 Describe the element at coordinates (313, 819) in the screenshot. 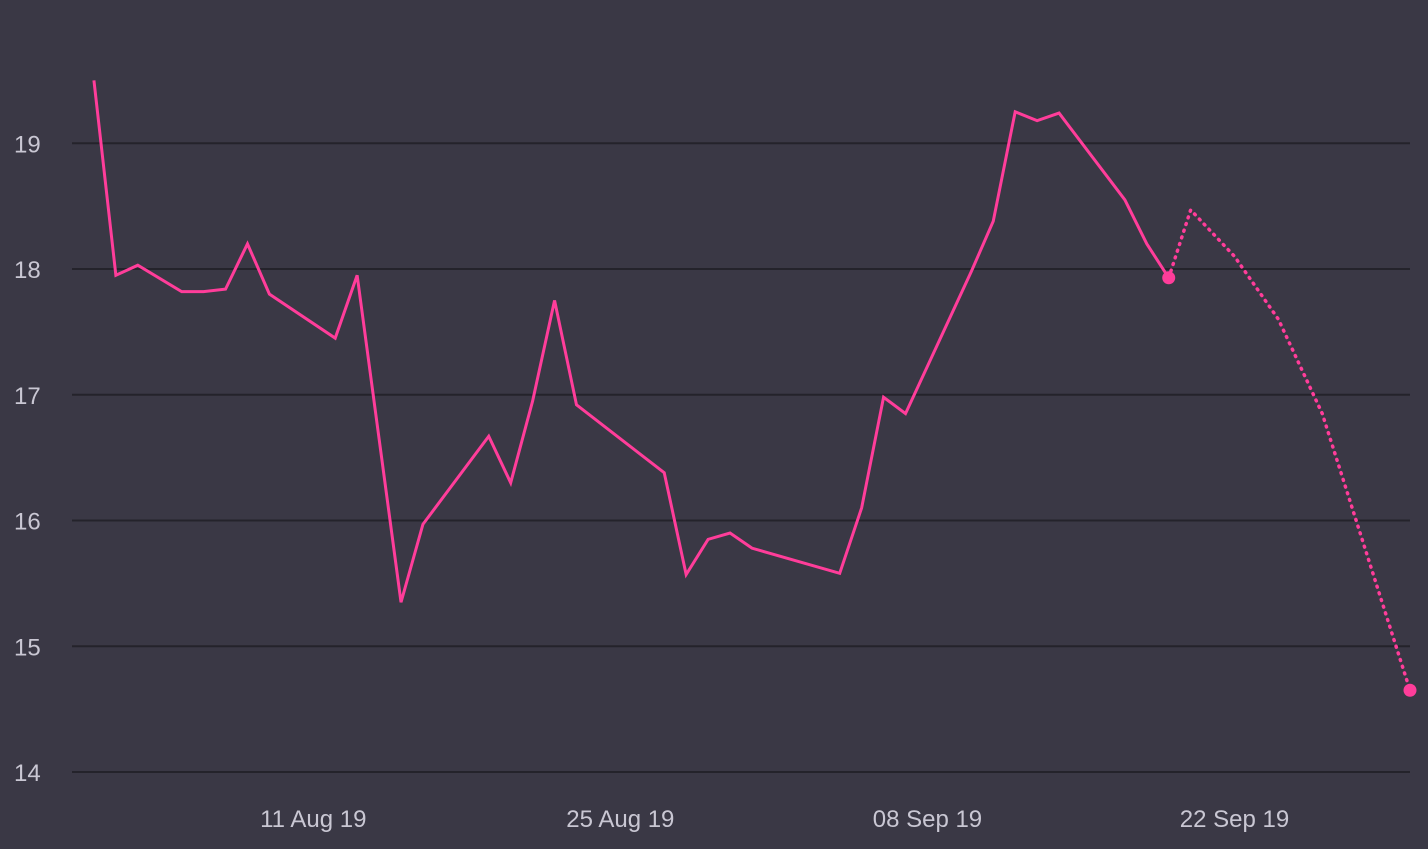

I see `x-tick-label: 11 Aug 19` at that location.